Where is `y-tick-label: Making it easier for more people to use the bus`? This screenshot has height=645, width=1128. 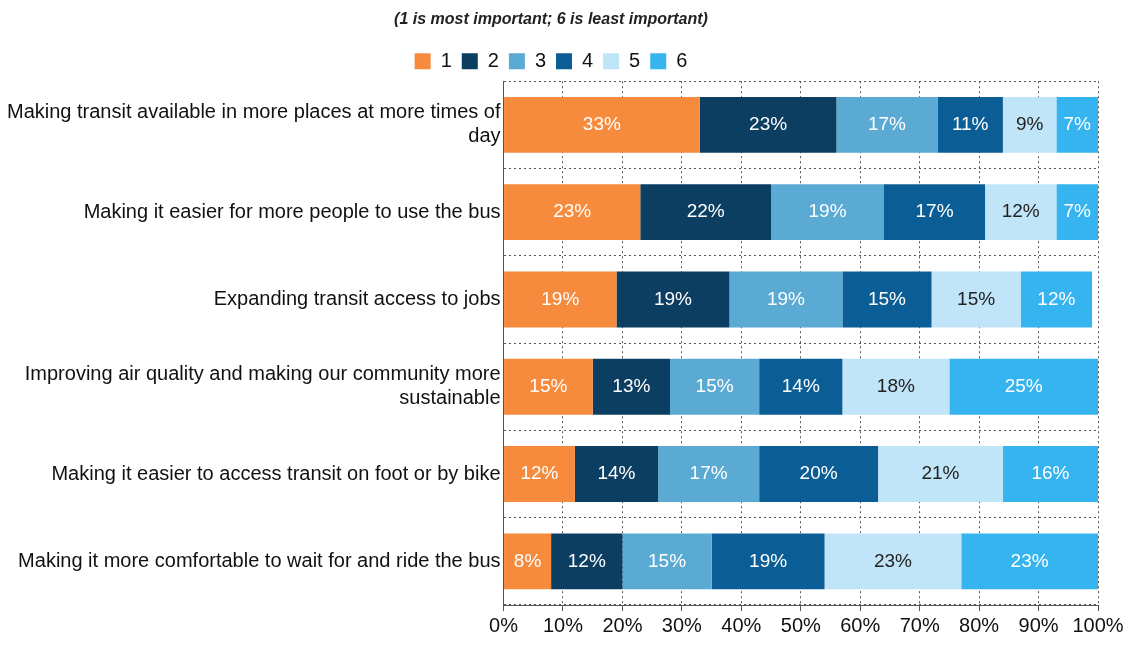 y-tick-label: Making it easier for more people to use the bus is located at coordinates (292, 210).